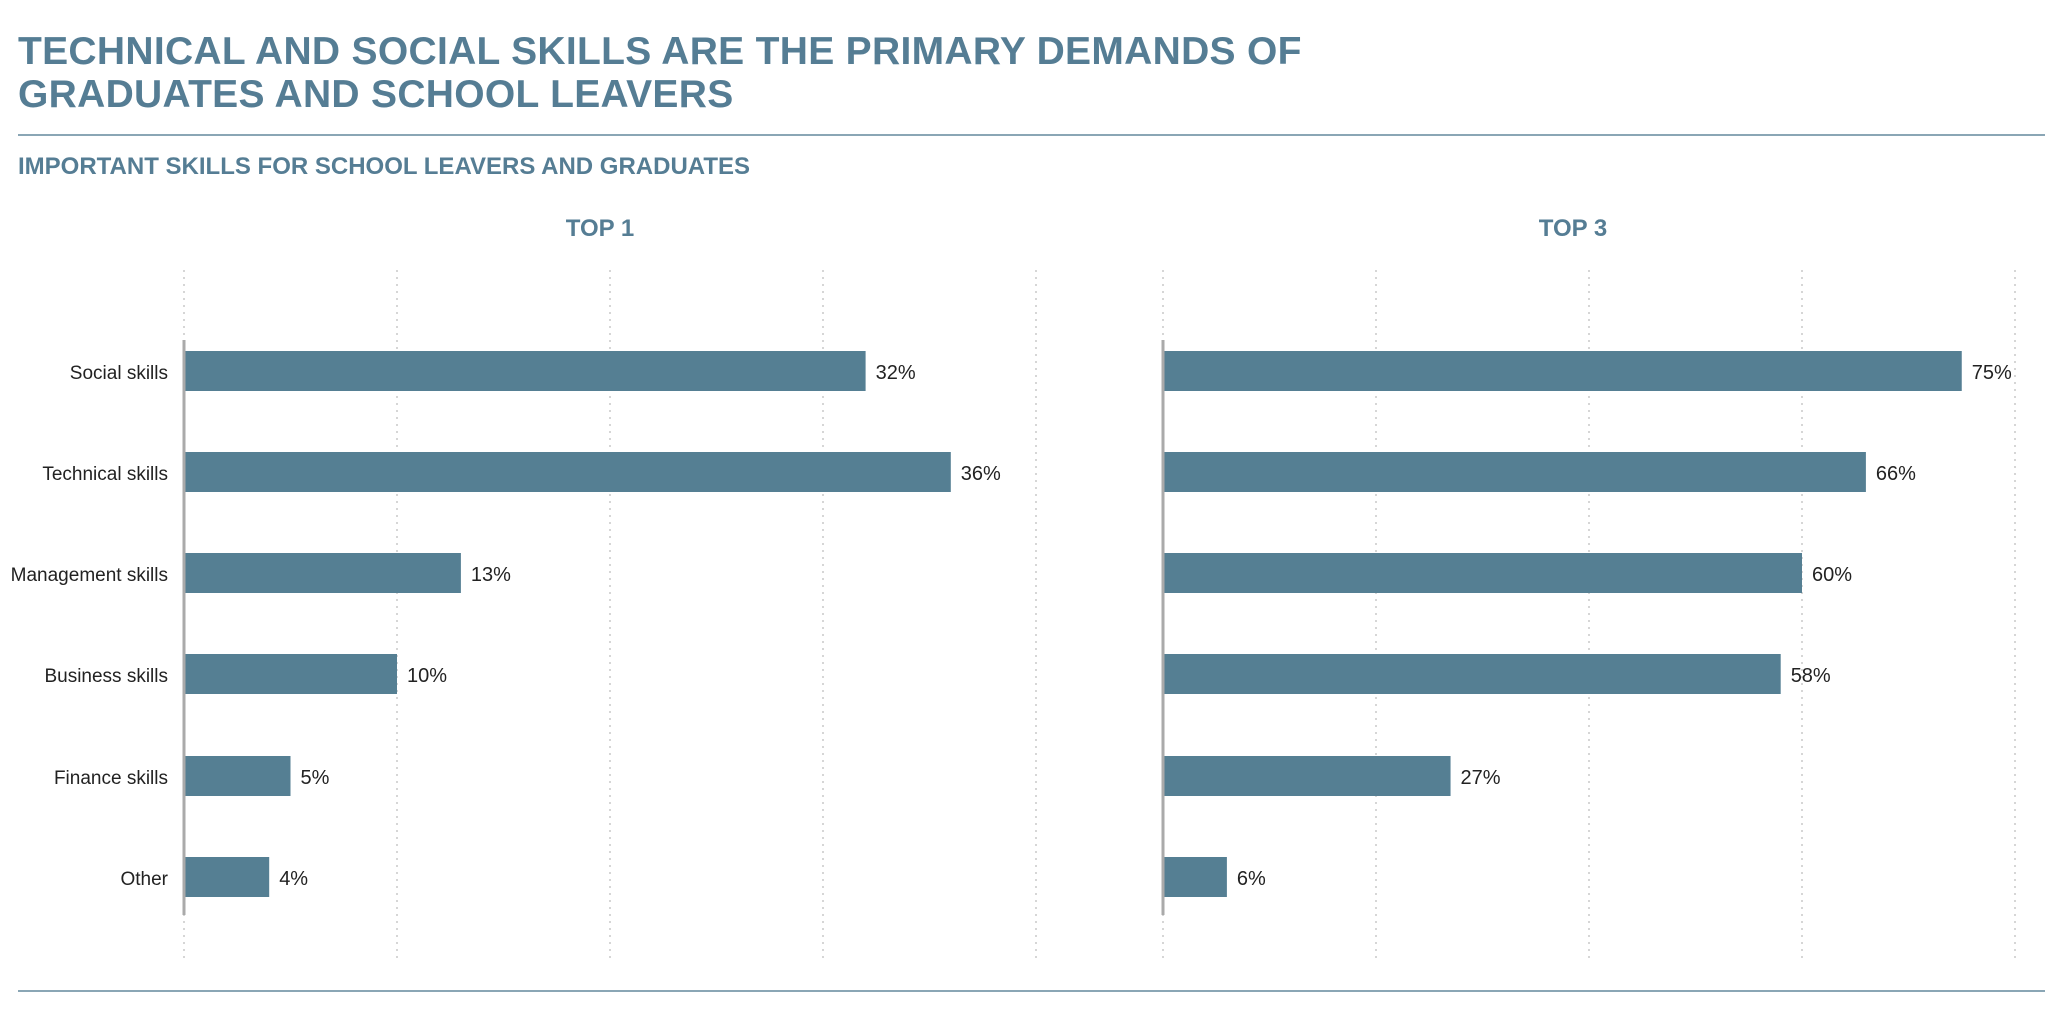  I want to click on data-label: 66%, so click(1896, 474).